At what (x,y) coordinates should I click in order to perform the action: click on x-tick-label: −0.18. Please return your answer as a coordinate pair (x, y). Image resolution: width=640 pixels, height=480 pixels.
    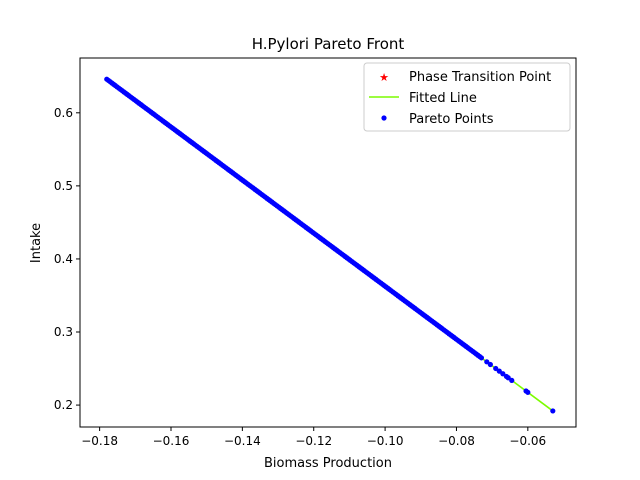
    Looking at the image, I should click on (99, 441).